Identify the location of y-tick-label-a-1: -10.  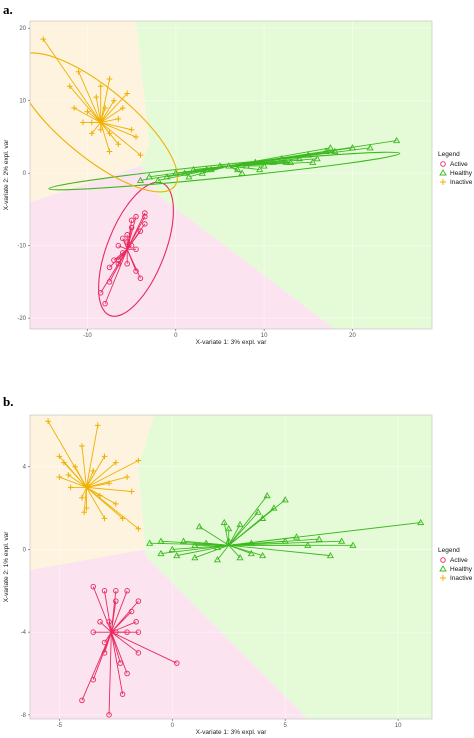
(21, 247).